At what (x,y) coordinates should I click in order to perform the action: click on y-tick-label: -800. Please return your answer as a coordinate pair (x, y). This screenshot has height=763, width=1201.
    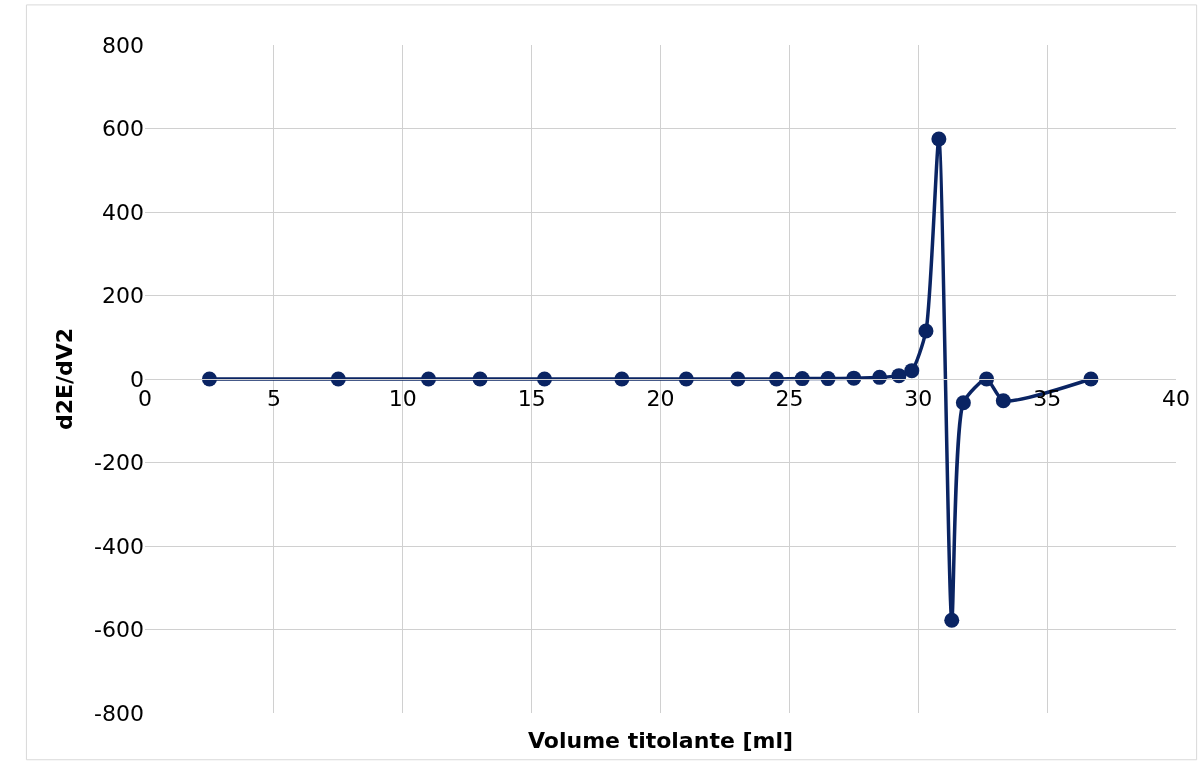
    Looking at the image, I should click on (119, 713).